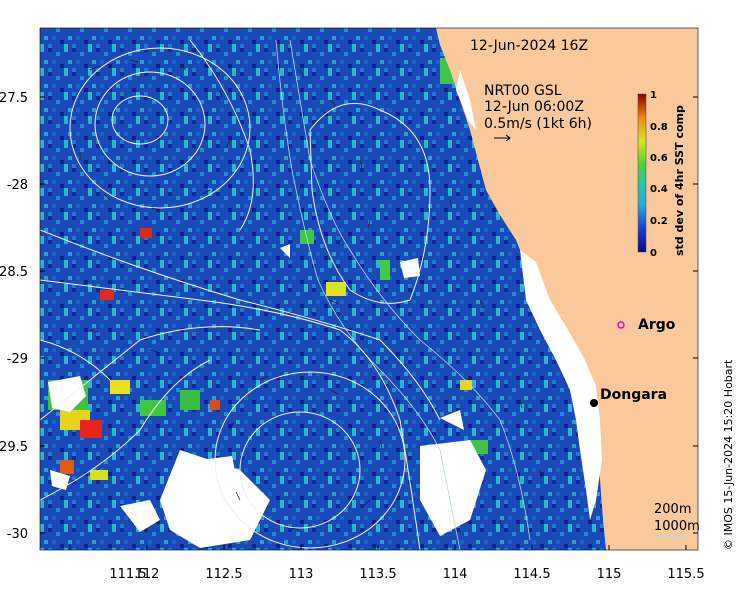  I want to click on x-tick-label: 113, so click(301, 574).